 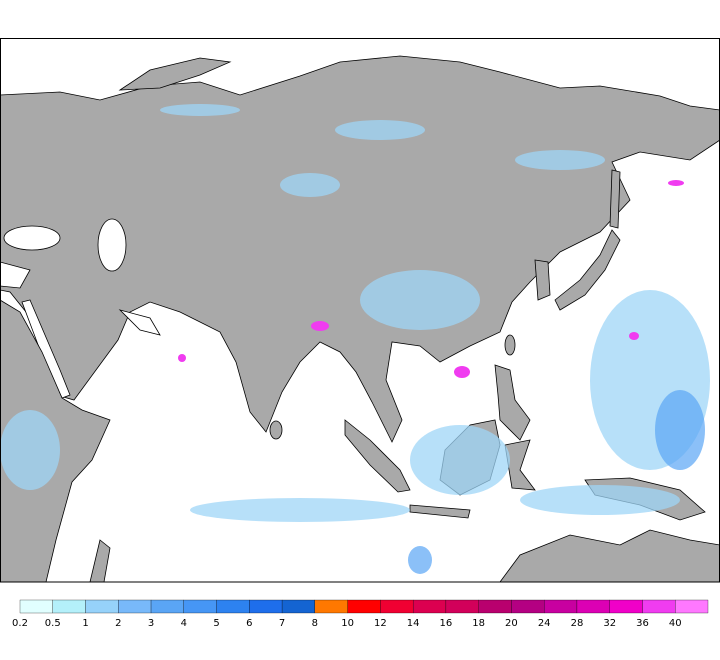 What do you see at coordinates (20, 623) in the screenshot?
I see `legend-label: 0.2` at bounding box center [20, 623].